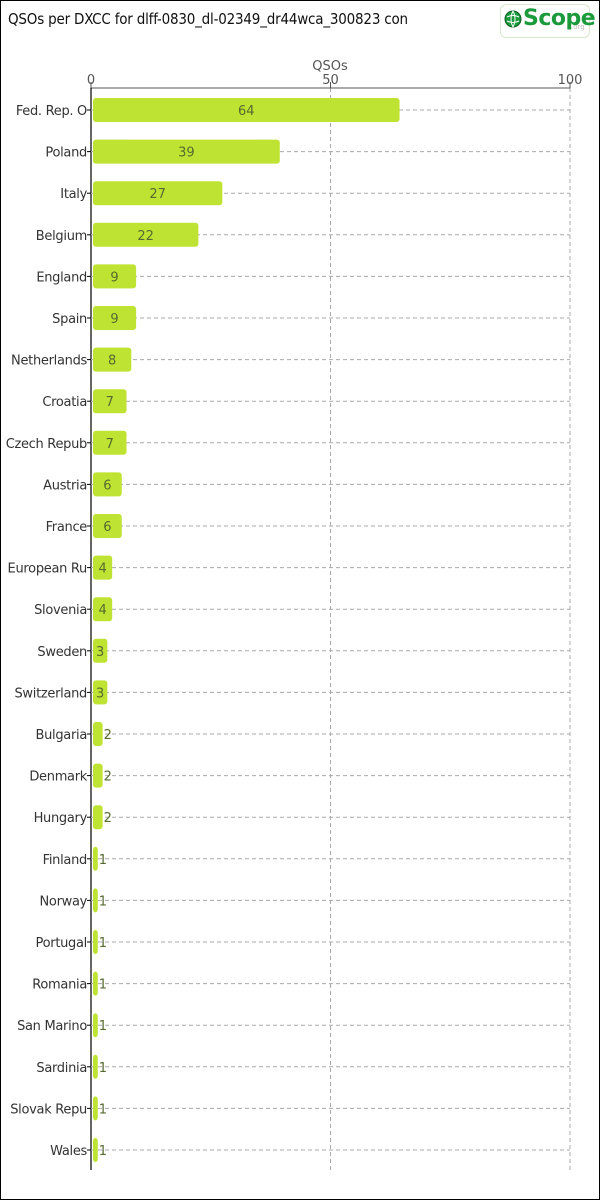  What do you see at coordinates (330, 80) in the screenshot?
I see `x-tick-label: 50` at bounding box center [330, 80].